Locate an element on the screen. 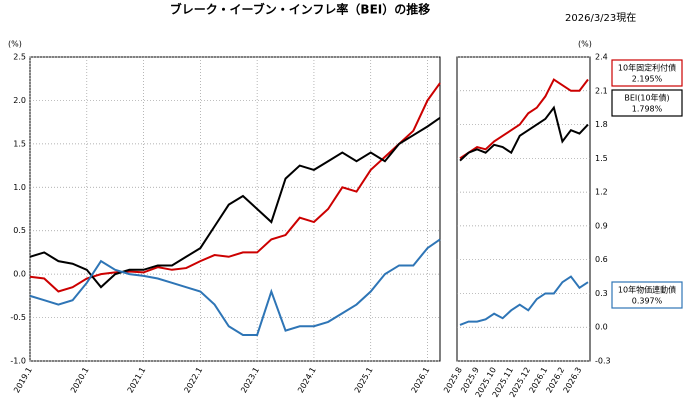 This screenshot has width=700, height=402. y-tick-label: 0.5 is located at coordinates (19, 230).